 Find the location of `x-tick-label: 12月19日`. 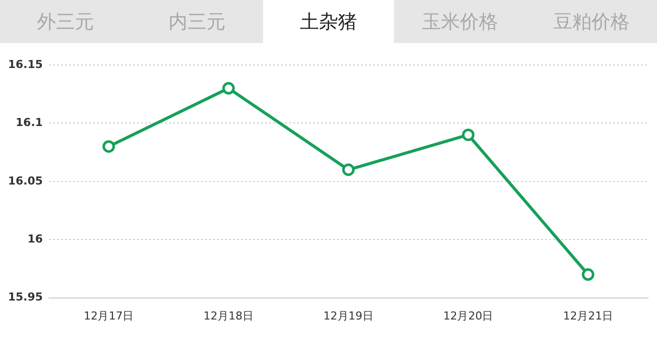

x-tick-label: 12月19日 is located at coordinates (348, 315).